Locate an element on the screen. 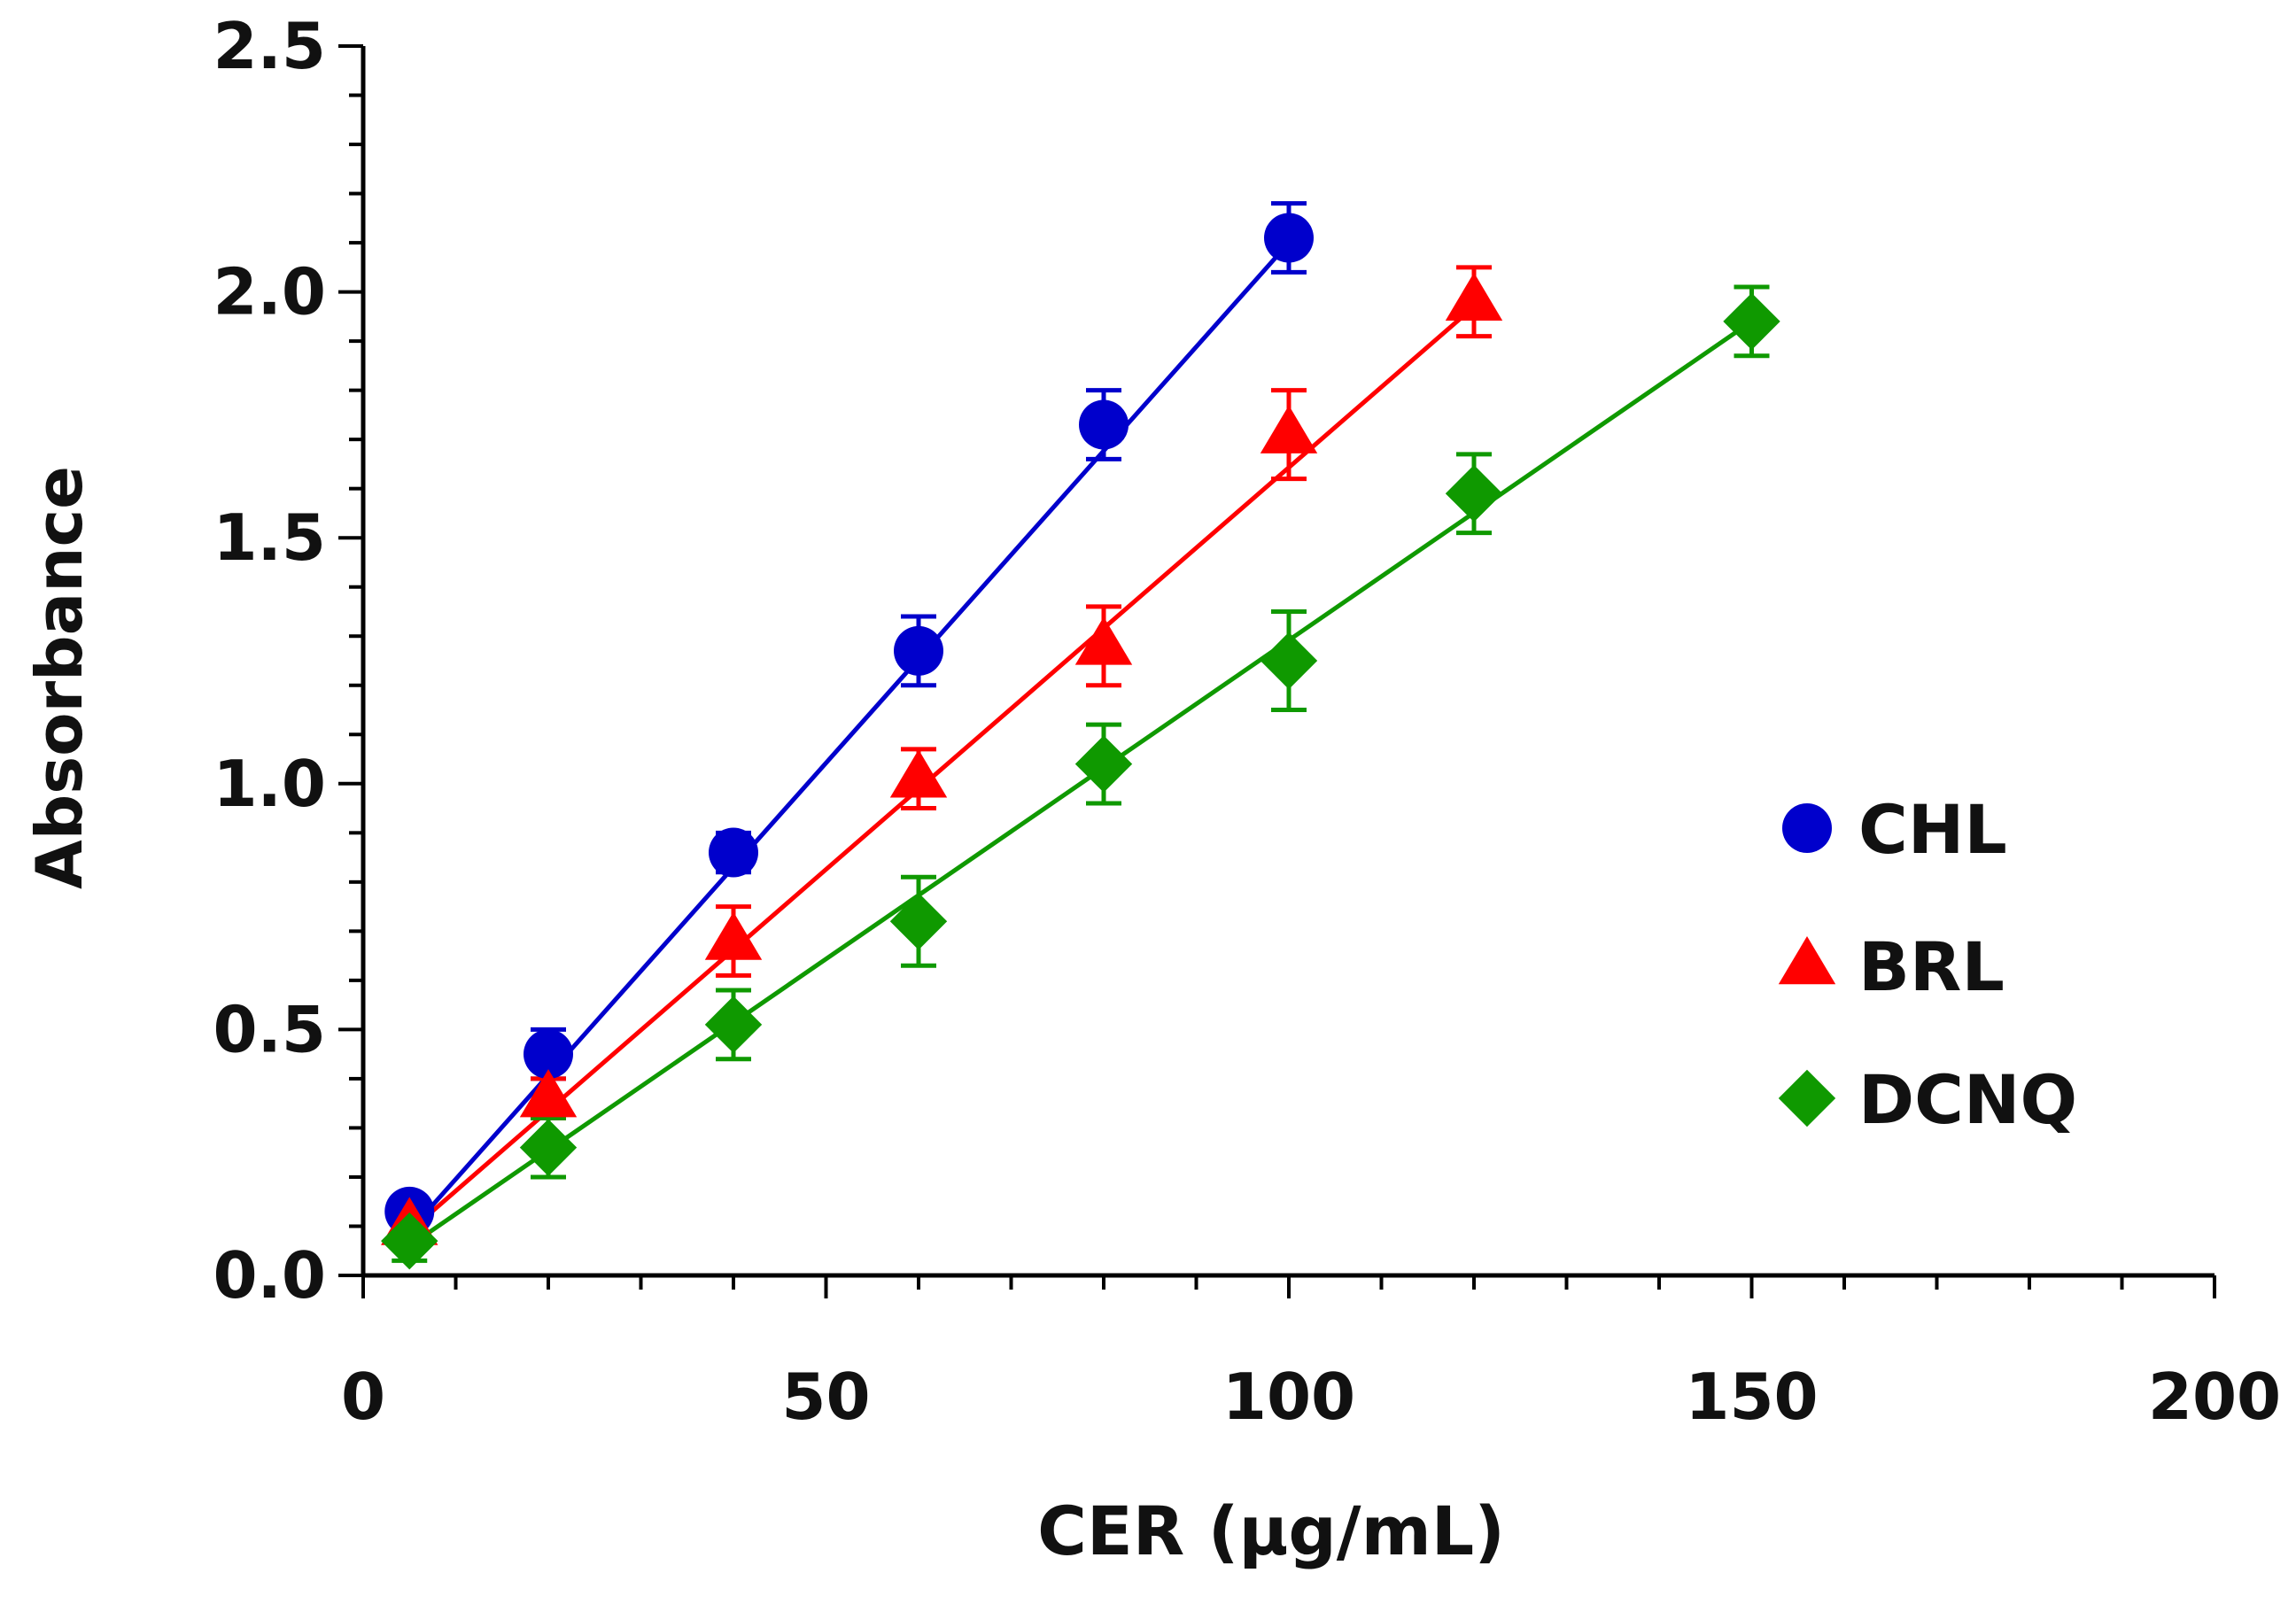 This screenshot has width=2296, height=1604. y-tick-label: 1.5 is located at coordinates (269, 537).